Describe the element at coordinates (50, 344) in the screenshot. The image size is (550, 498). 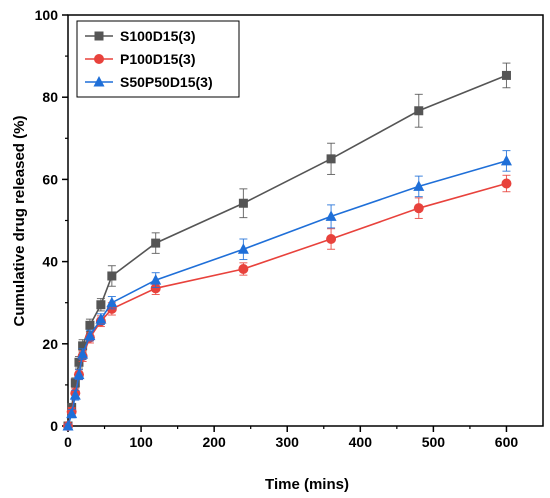
I see `y-tick-label: 20` at that location.